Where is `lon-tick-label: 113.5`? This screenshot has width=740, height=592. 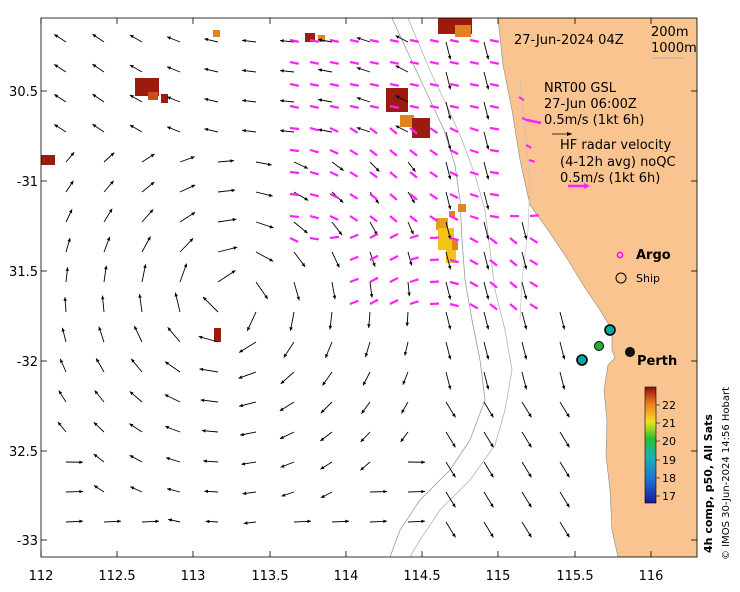 lon-tick-label: 113.5 is located at coordinates (269, 576).